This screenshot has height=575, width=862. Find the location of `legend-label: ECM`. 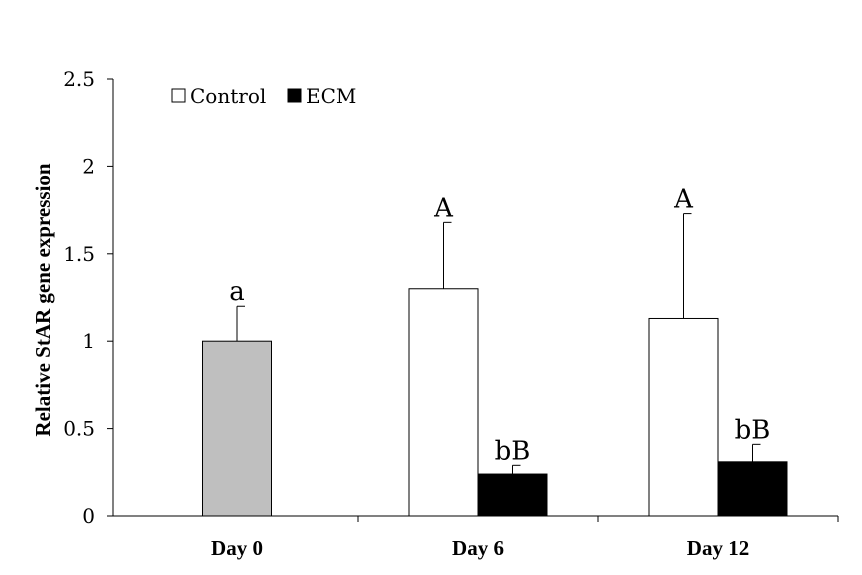

legend-label: ECM is located at coordinates (331, 96).